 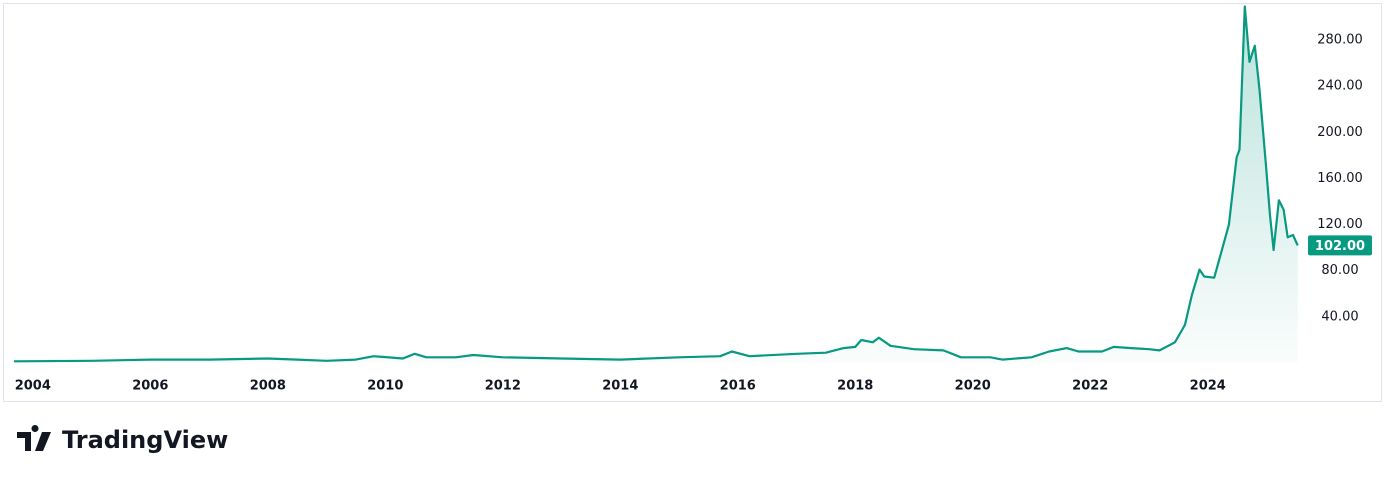 What do you see at coordinates (1340, 86) in the screenshot?
I see `y-tick-label: 240.00` at bounding box center [1340, 86].